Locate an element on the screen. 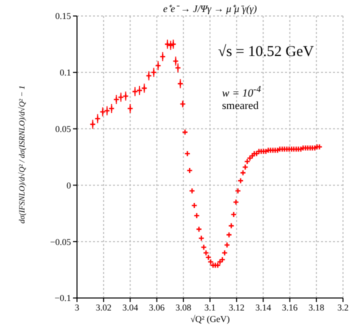 This screenshot has width=354, height=327. y-tick-label: −0.1 is located at coordinates (62, 298).